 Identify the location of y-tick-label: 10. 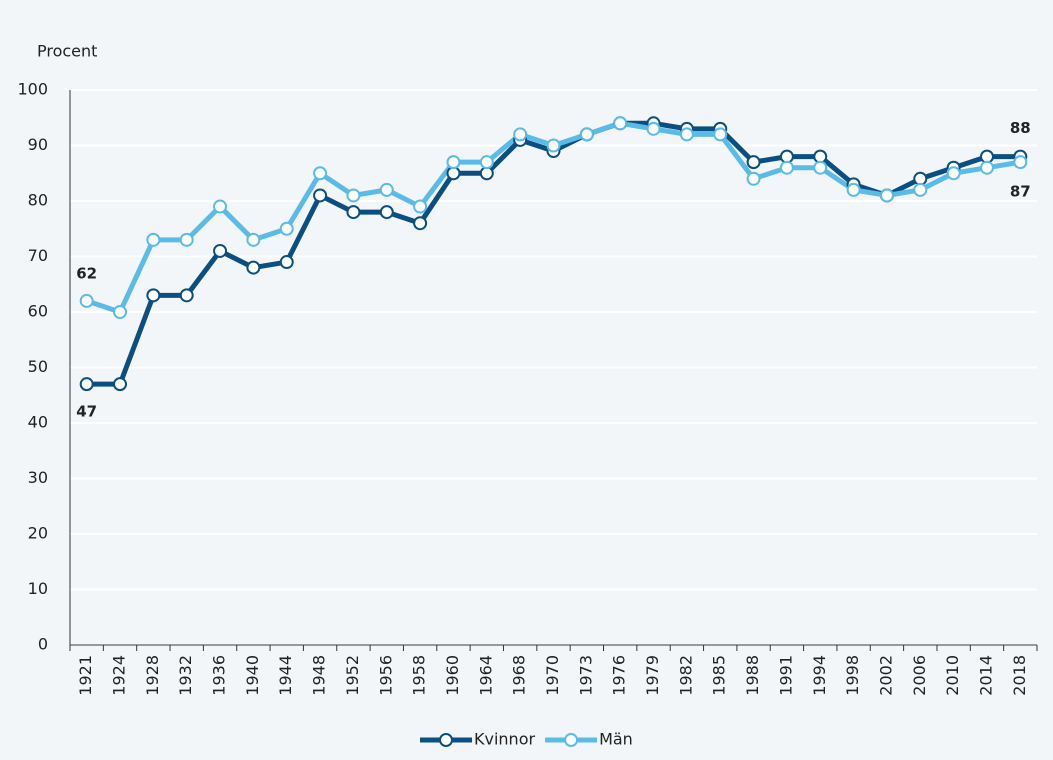
(38, 588).